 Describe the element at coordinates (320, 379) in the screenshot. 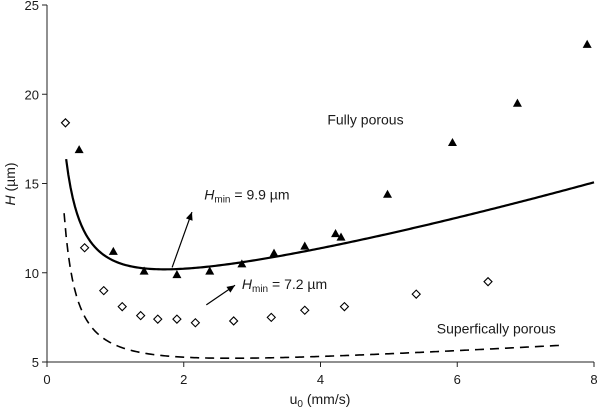

I see `x-tick-label: 4` at that location.